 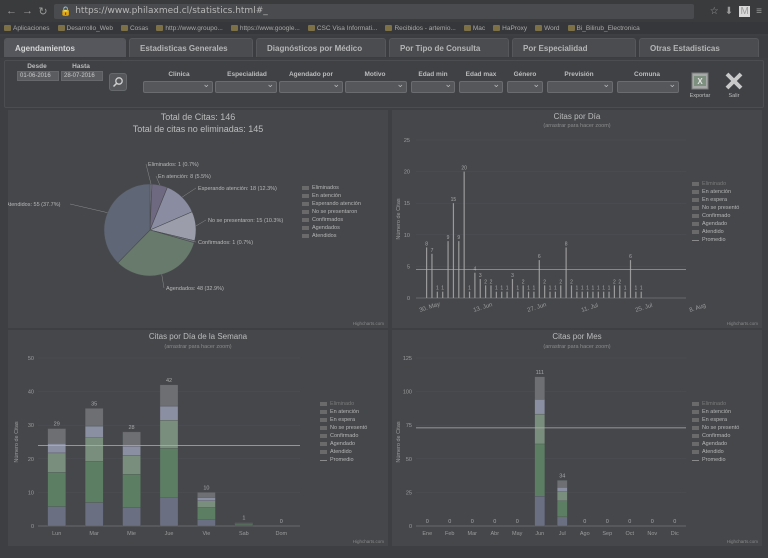 What do you see at coordinates (375, 74) in the screenshot?
I see `motivo-label: Motivo` at bounding box center [375, 74].